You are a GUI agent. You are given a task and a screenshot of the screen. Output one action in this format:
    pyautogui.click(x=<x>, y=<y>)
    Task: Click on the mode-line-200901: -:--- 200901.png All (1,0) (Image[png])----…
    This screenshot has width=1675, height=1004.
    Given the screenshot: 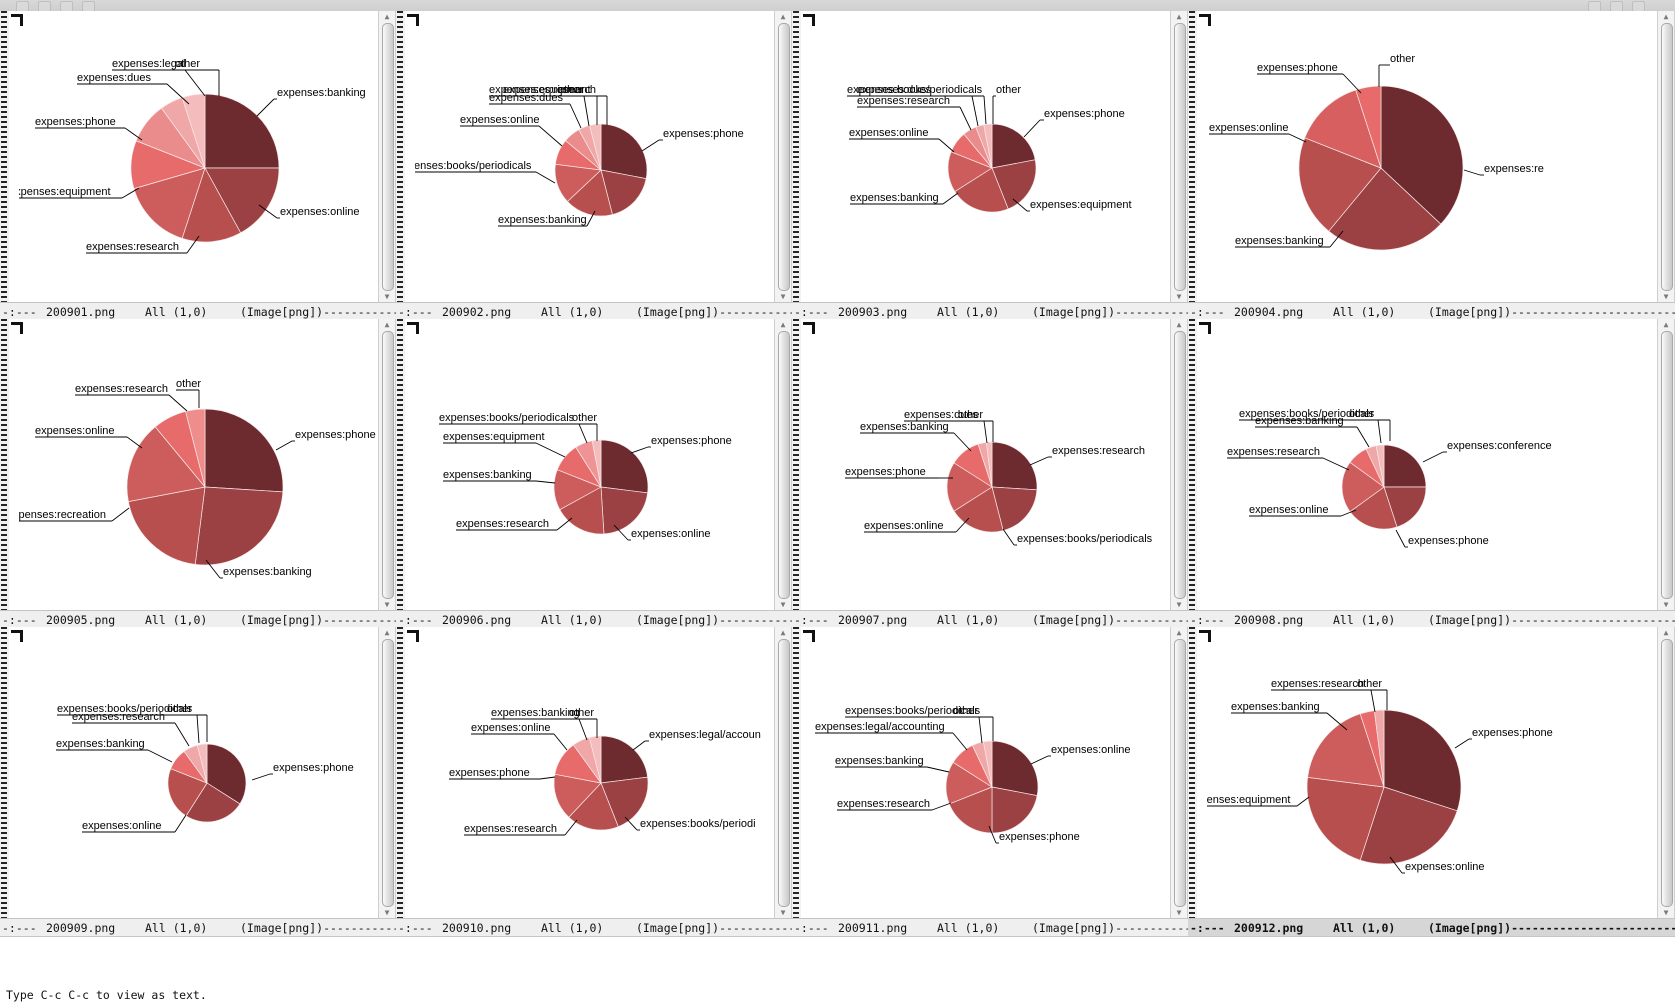 What is the action you would take?
    pyautogui.click(x=198, y=311)
    